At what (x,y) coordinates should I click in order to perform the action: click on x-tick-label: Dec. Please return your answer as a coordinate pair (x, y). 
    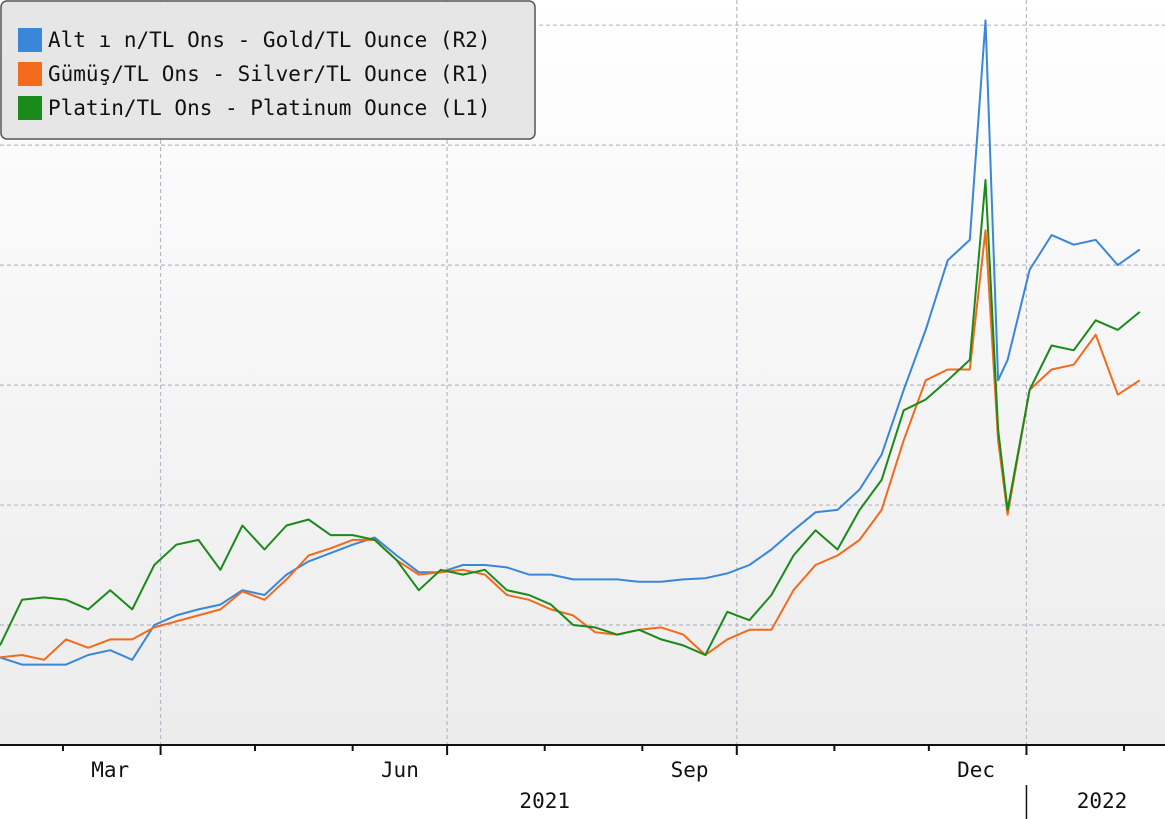
    Looking at the image, I should click on (976, 770).